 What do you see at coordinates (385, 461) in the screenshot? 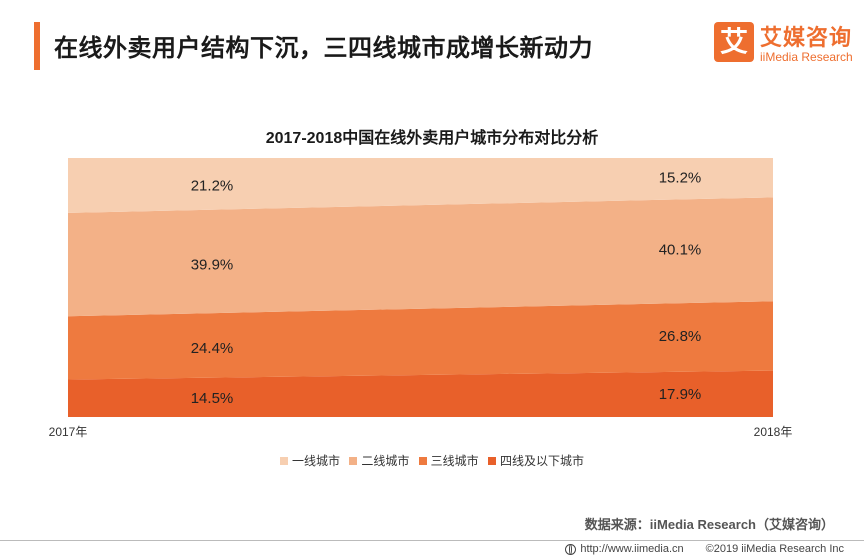
I see `legend-label: 二线城市` at bounding box center [385, 461].